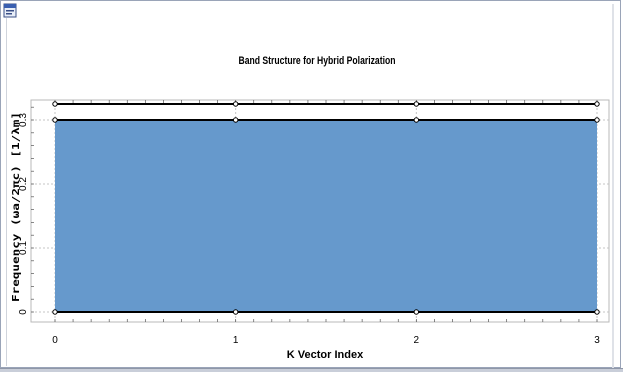  I want to click on window-bottom-border, so click(311, 370).